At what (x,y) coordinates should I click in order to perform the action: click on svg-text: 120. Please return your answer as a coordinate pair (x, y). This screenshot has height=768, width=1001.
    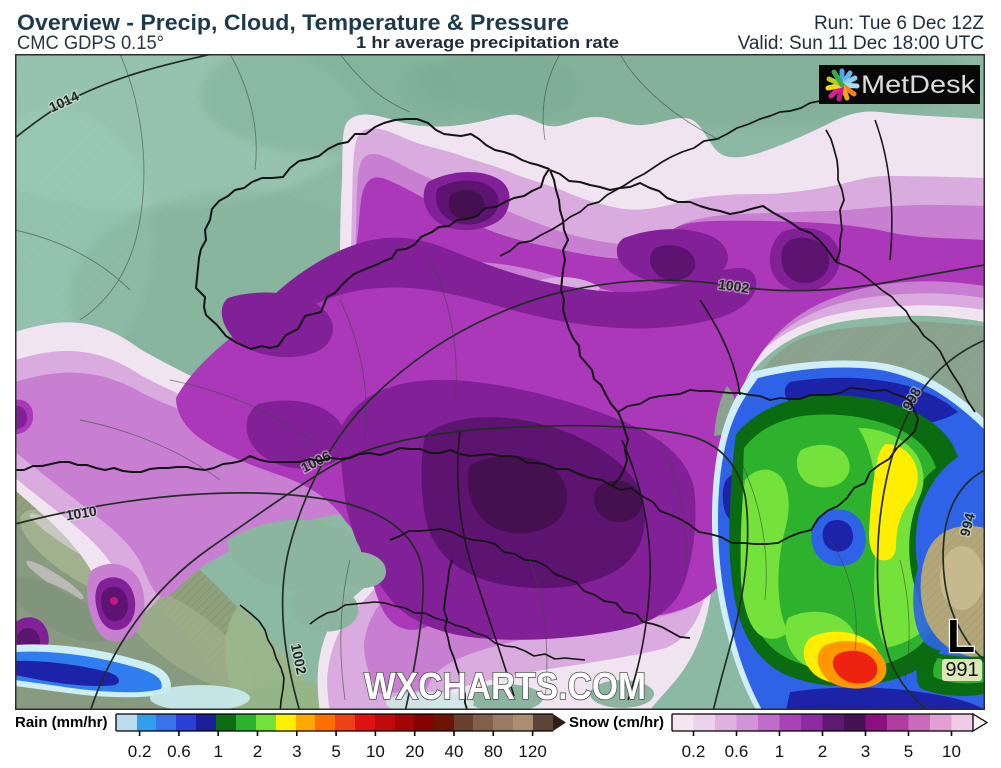
    Looking at the image, I should click on (532, 751).